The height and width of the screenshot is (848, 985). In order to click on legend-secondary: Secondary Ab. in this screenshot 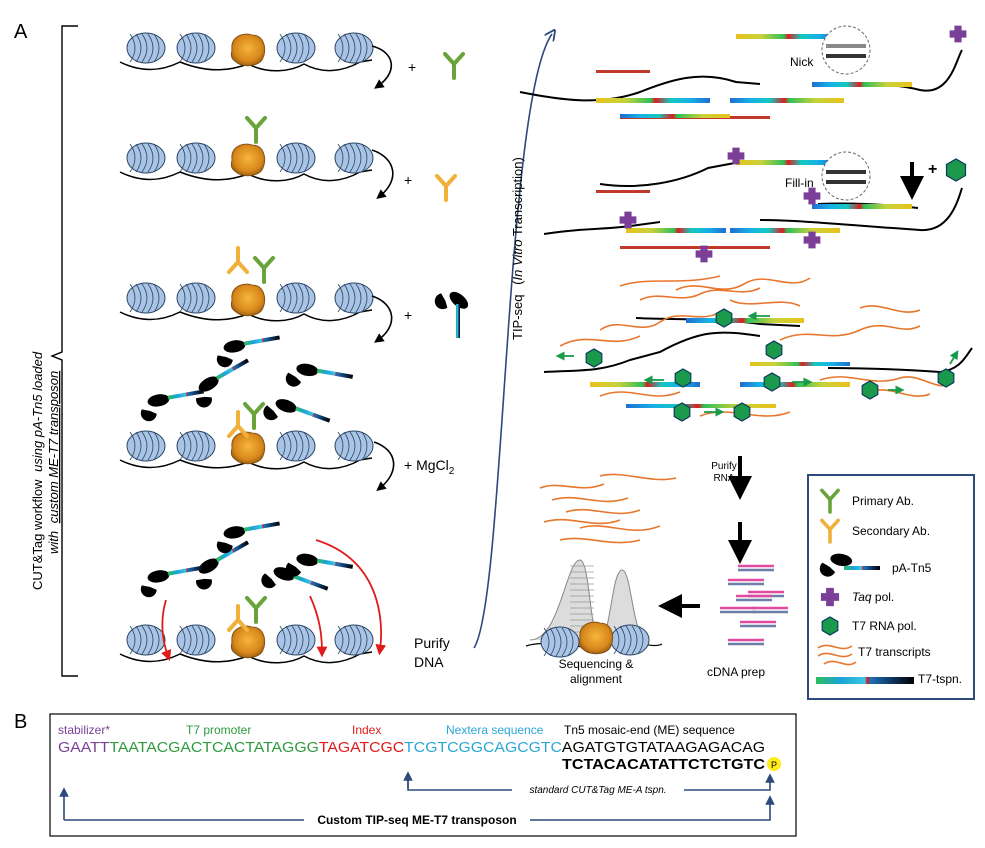, I will do `click(891, 531)`.